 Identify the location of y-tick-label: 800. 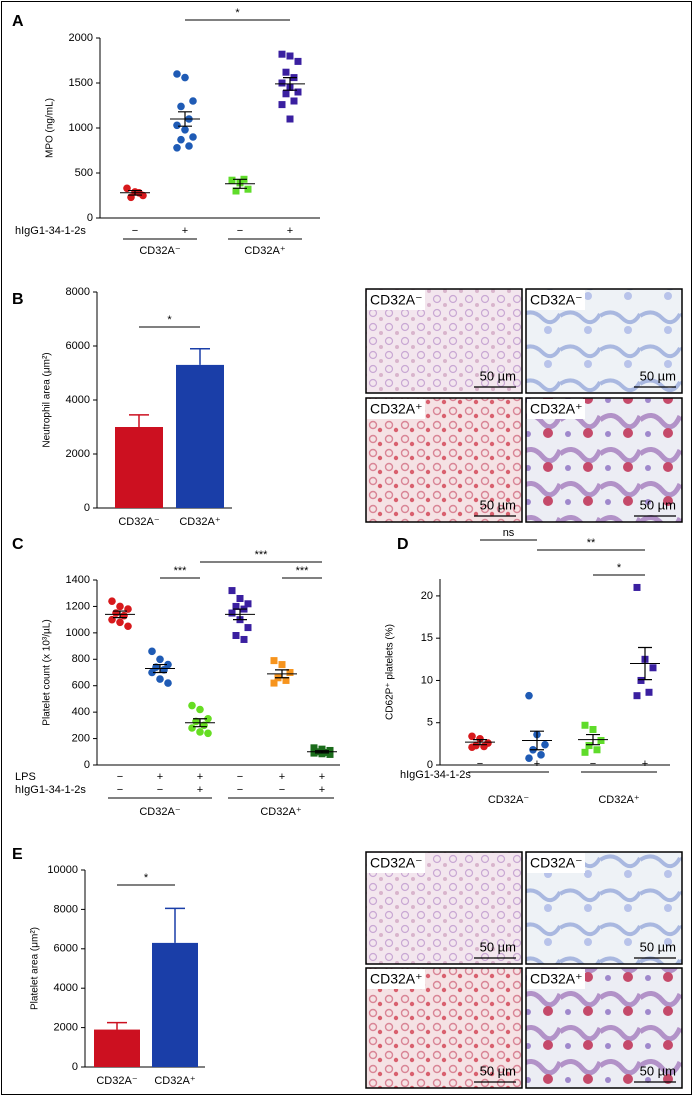
(81, 659).